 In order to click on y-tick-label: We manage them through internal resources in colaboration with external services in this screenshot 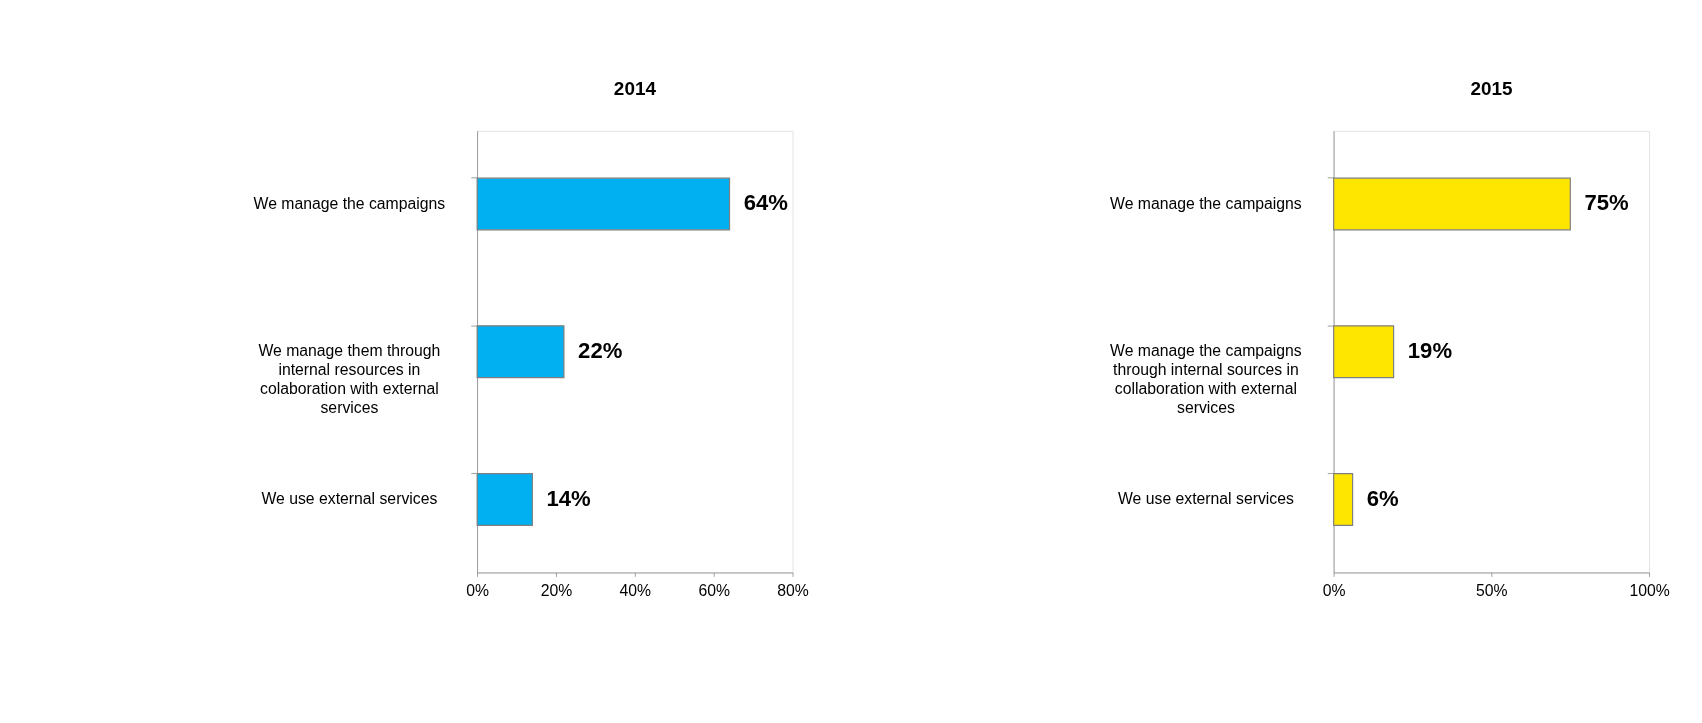, I will do `click(349, 379)`.